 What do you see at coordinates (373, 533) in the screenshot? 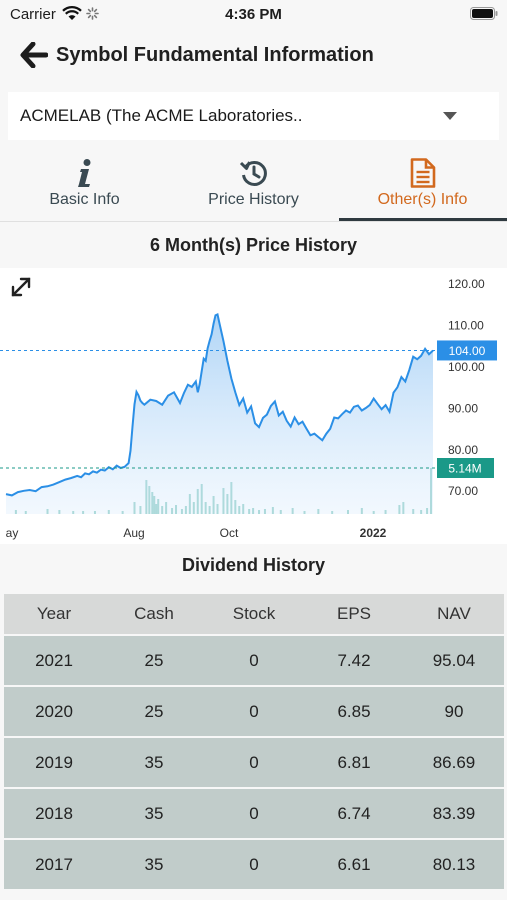
I see `x-tick-label: 2022` at bounding box center [373, 533].